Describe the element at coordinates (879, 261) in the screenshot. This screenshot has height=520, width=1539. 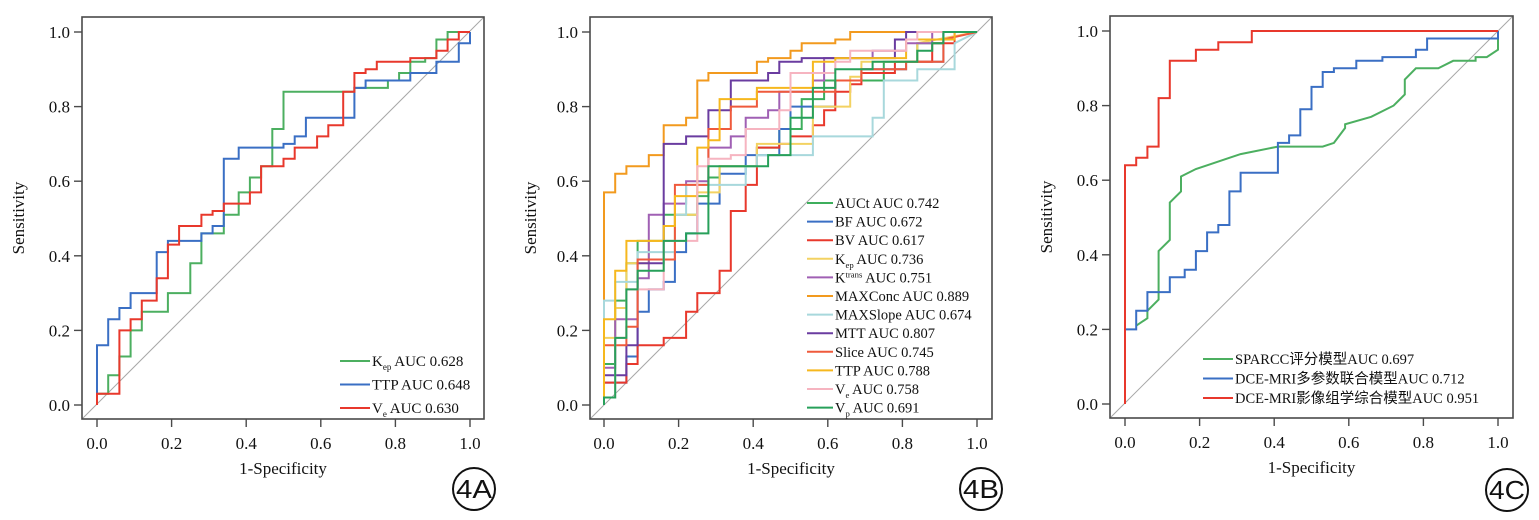
I see `legend-label: Kep AUC 0.736` at that location.